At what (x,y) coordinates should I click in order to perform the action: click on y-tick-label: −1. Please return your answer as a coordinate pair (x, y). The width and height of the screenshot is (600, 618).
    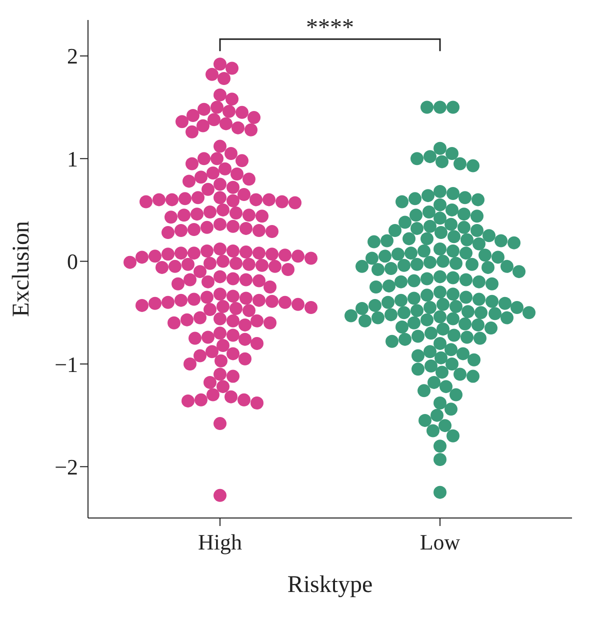
    Looking at the image, I should click on (66, 364).